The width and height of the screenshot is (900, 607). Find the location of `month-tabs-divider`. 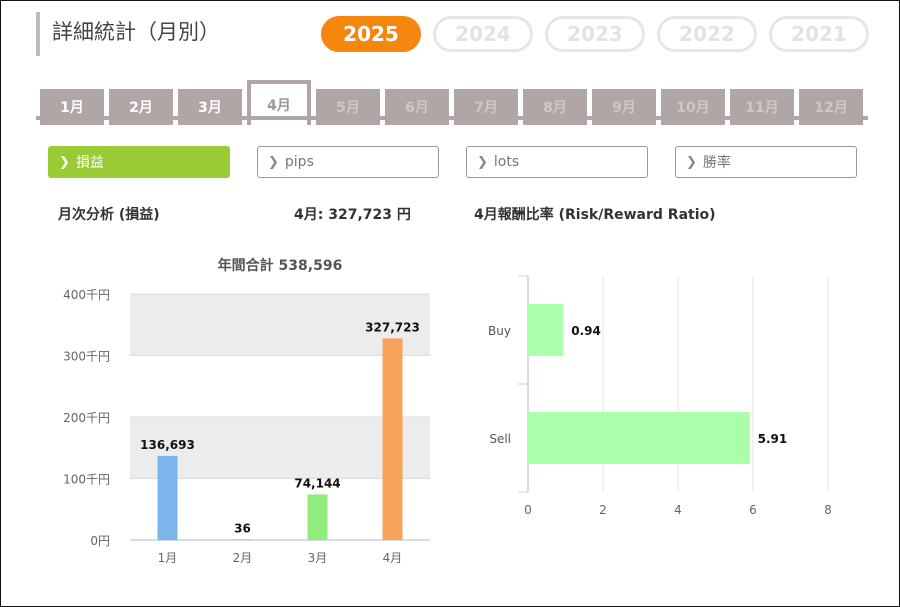

month-tabs-divider is located at coordinates (452, 118).